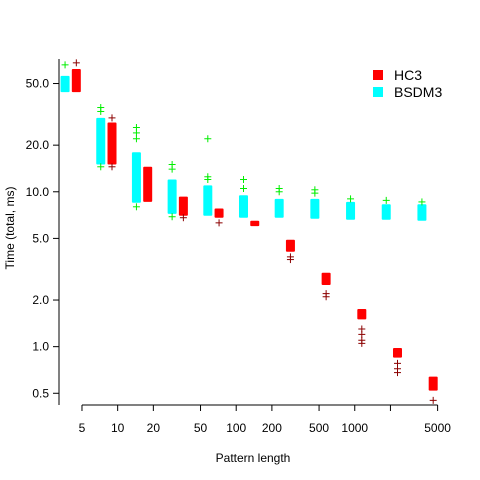 This screenshot has width=480, height=480. What do you see at coordinates (40, 393) in the screenshot?
I see `y-tick-label: 0.5` at bounding box center [40, 393].